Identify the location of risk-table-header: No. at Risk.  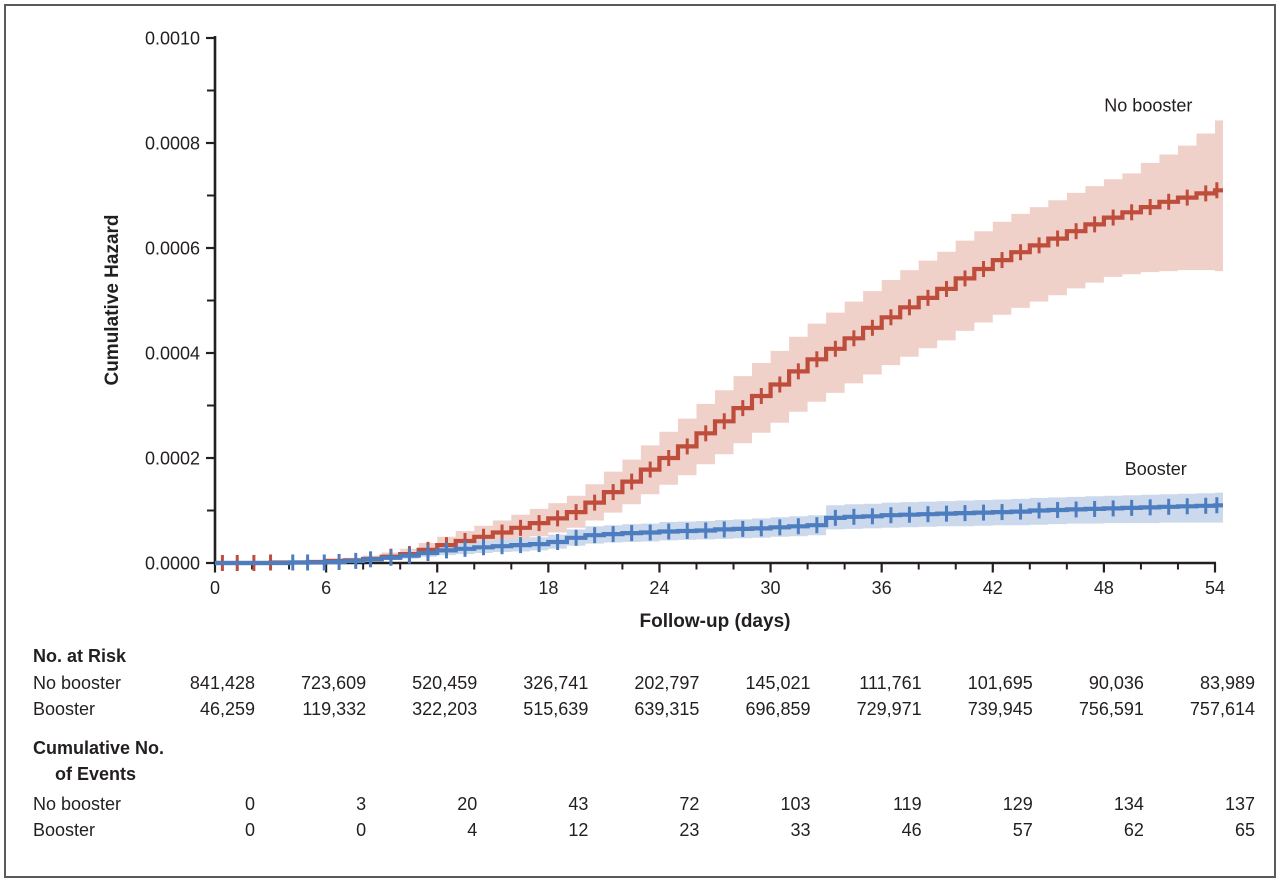
(80, 656).